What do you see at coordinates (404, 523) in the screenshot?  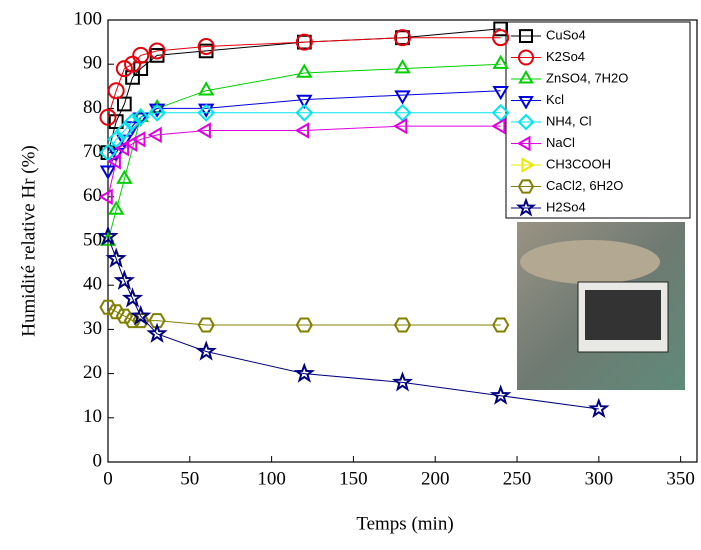 I see `x-axis-label: Temps (min)` at bounding box center [404, 523].